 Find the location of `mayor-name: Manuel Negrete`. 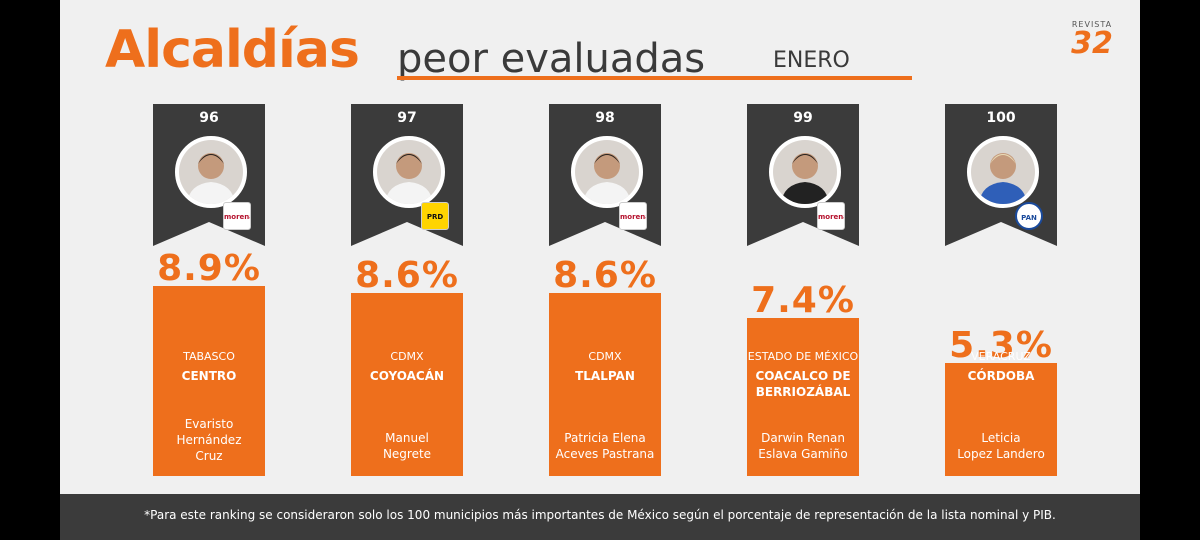

mayor-name: Manuel Negrete is located at coordinates (407, 446).